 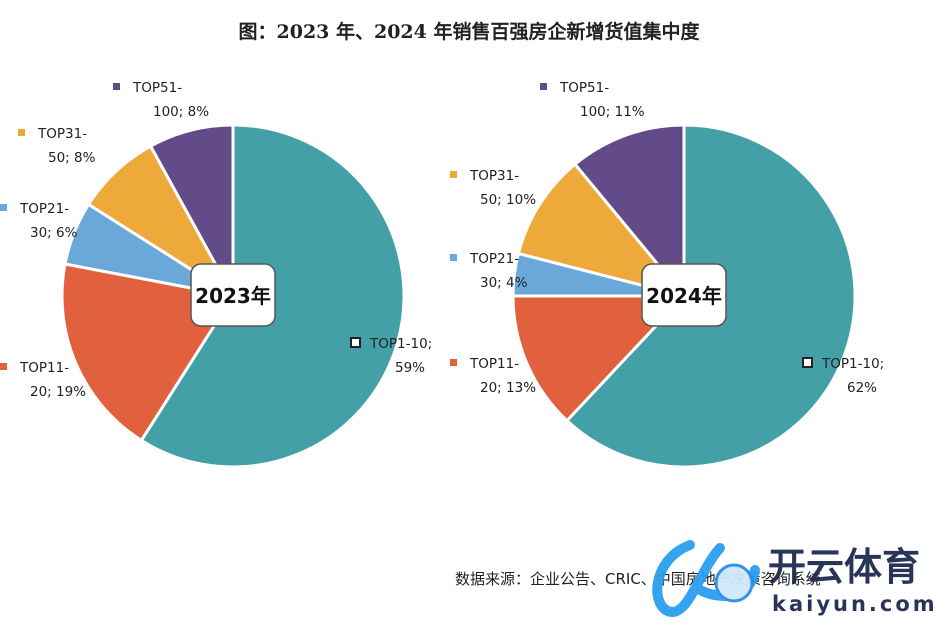 I want to click on center-label: 2023年, so click(x=233, y=296).